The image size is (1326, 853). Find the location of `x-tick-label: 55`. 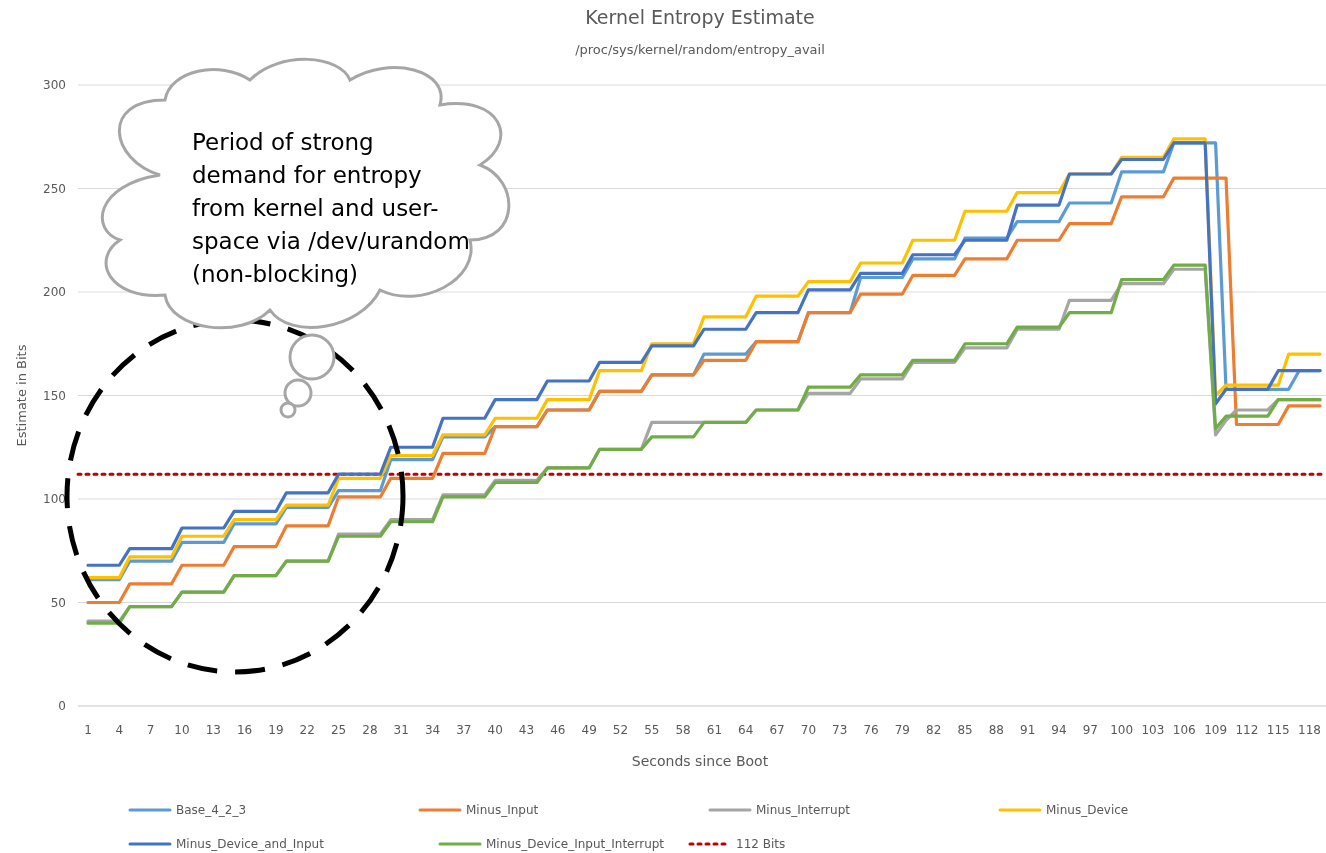

x-tick-label: 55 is located at coordinates (652, 730).